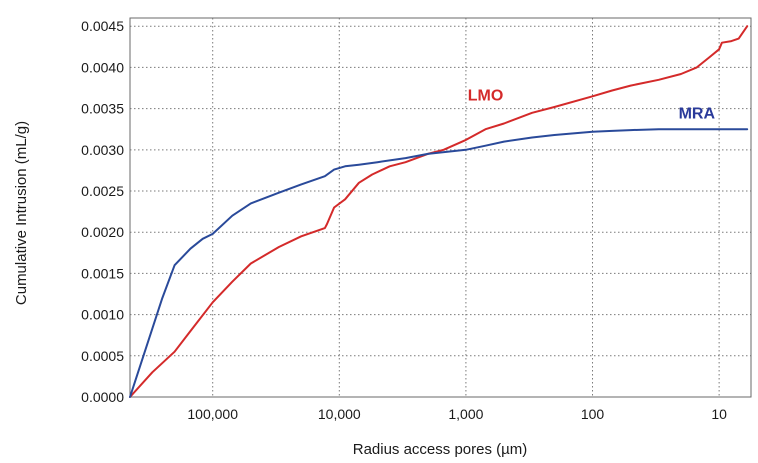  I want to click on y-tick-label: 0.0005, so click(102, 356).